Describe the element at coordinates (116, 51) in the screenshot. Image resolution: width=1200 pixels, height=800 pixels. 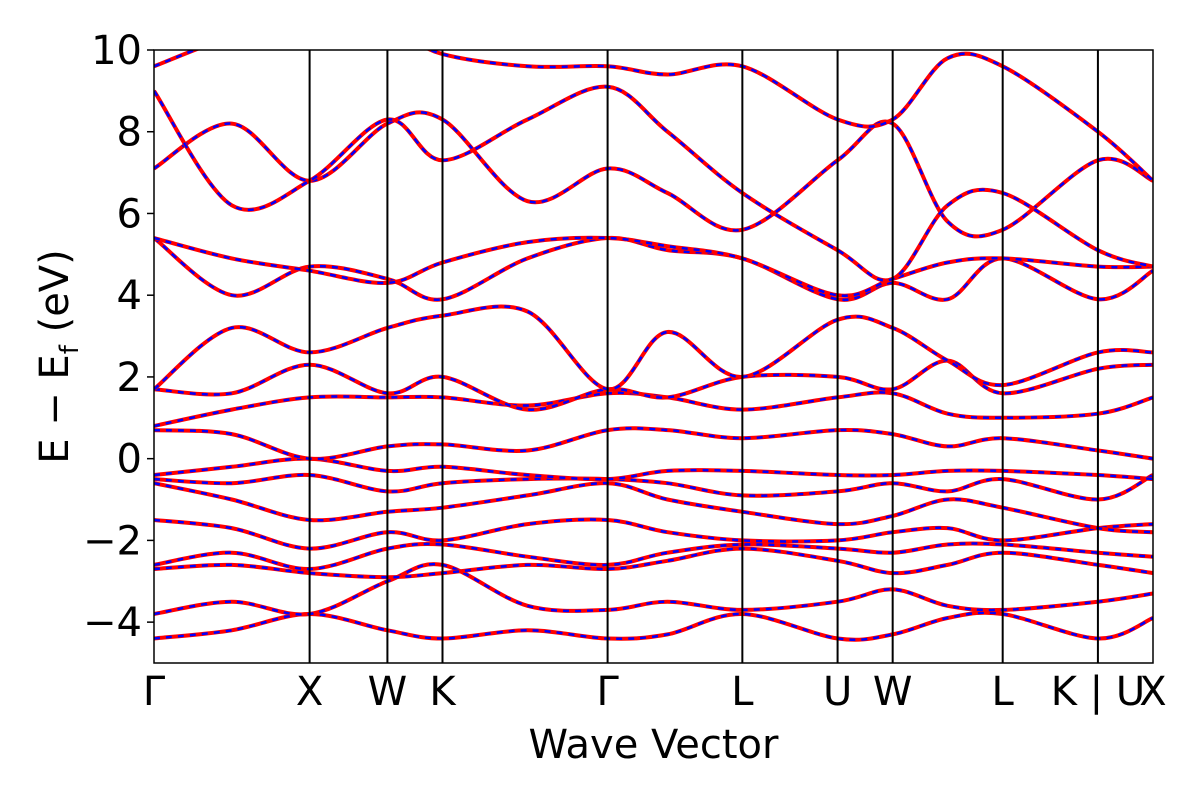
I see `y-tick-label: 10` at that location.